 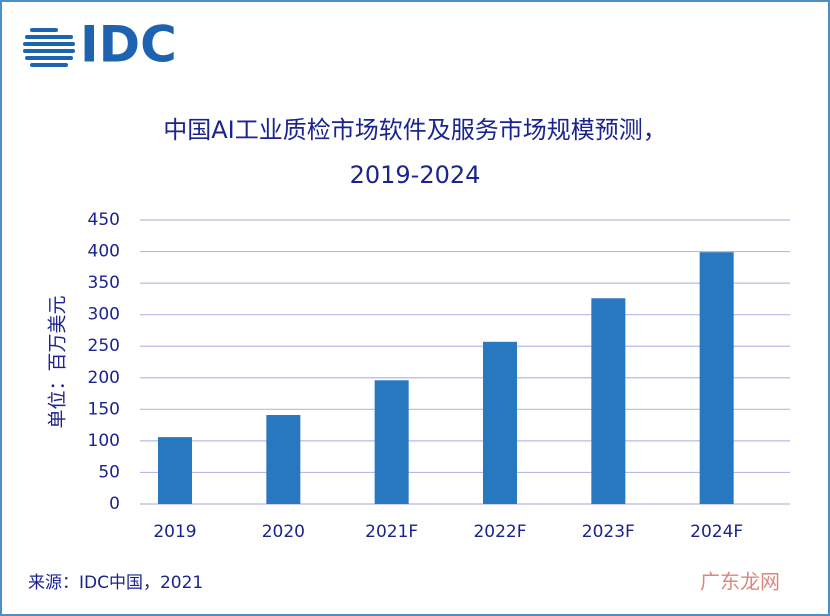 I want to click on watermark: 广东龙网, so click(x=740, y=582).